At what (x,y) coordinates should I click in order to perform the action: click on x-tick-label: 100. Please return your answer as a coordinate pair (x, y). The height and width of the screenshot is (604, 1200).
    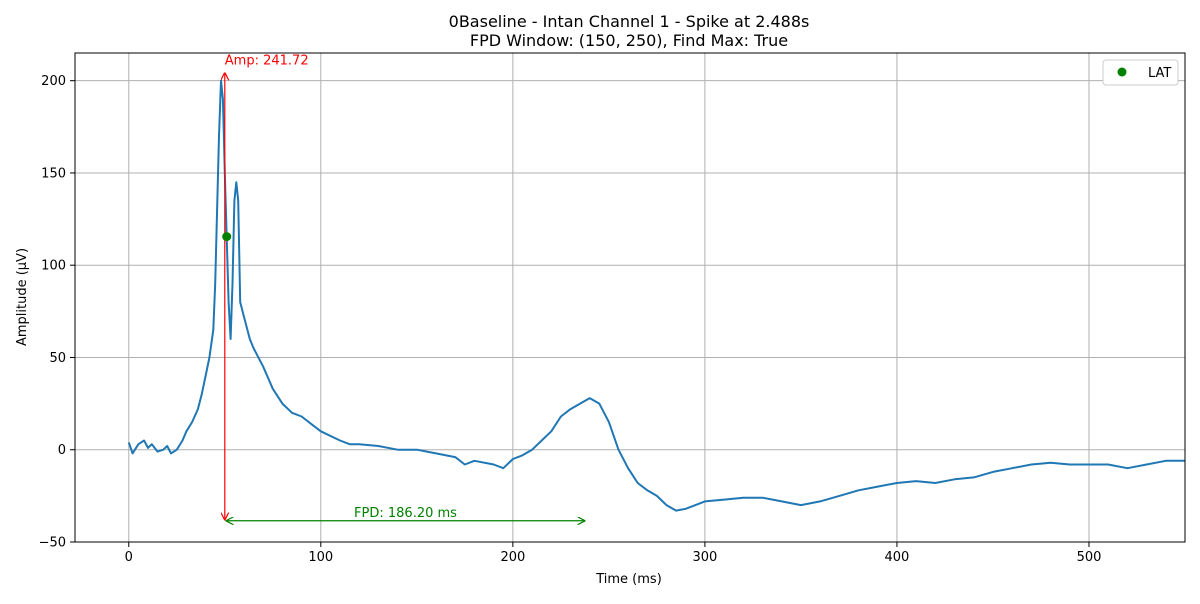
    Looking at the image, I should click on (320, 557).